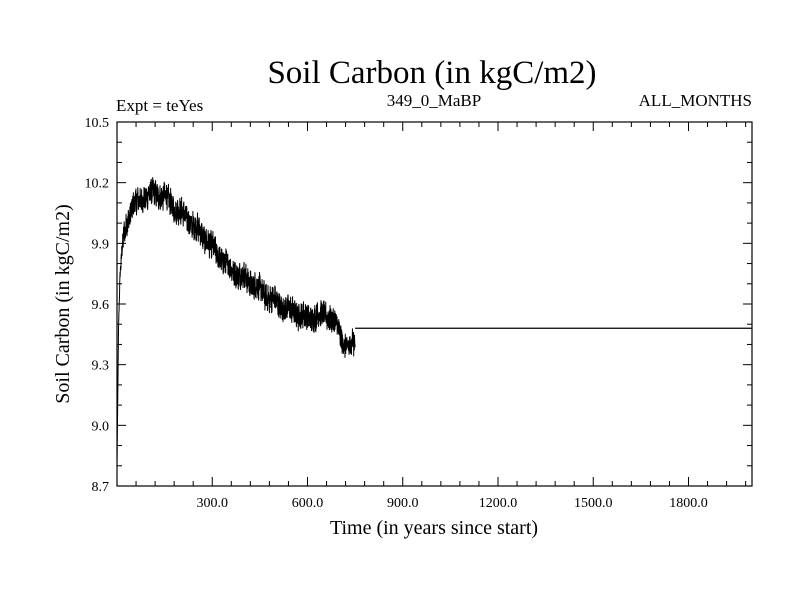  What do you see at coordinates (403, 503) in the screenshot?
I see `x-tick-label: 900.0` at bounding box center [403, 503].